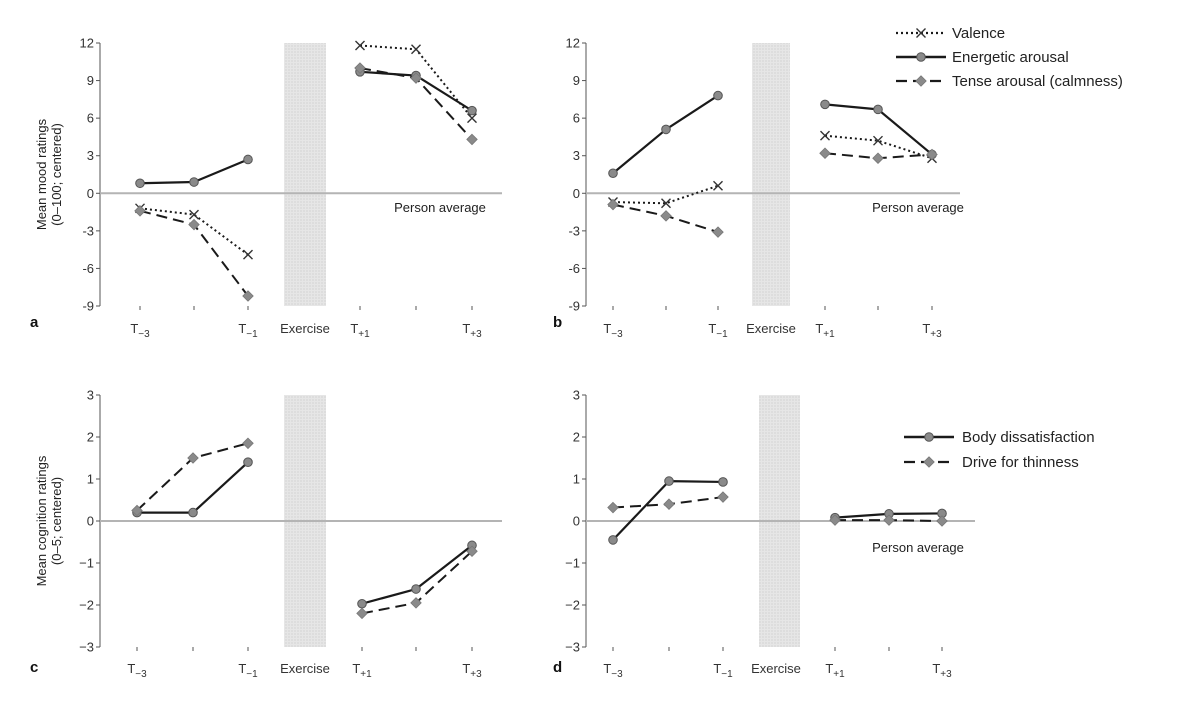 This screenshot has height=708, width=1200. What do you see at coordinates (90, 479) in the screenshot?
I see `y-tick-label: 1` at bounding box center [90, 479].